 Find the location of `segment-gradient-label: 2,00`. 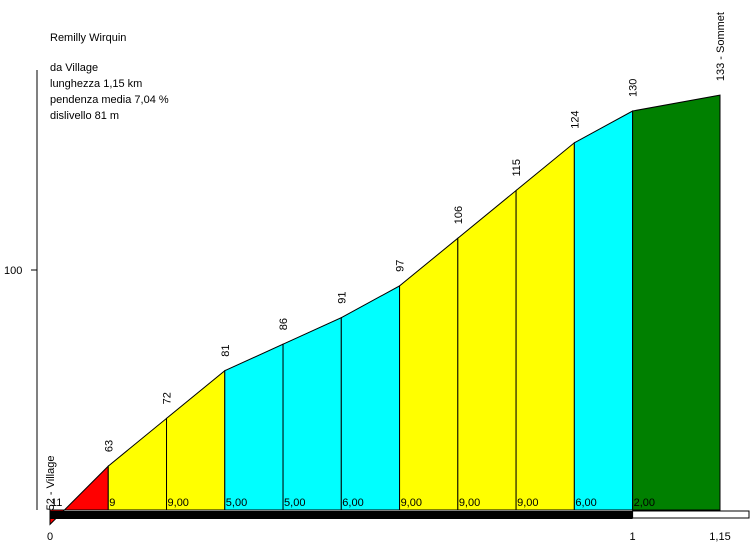

segment-gradient-label: 2,00 is located at coordinates (644, 503).